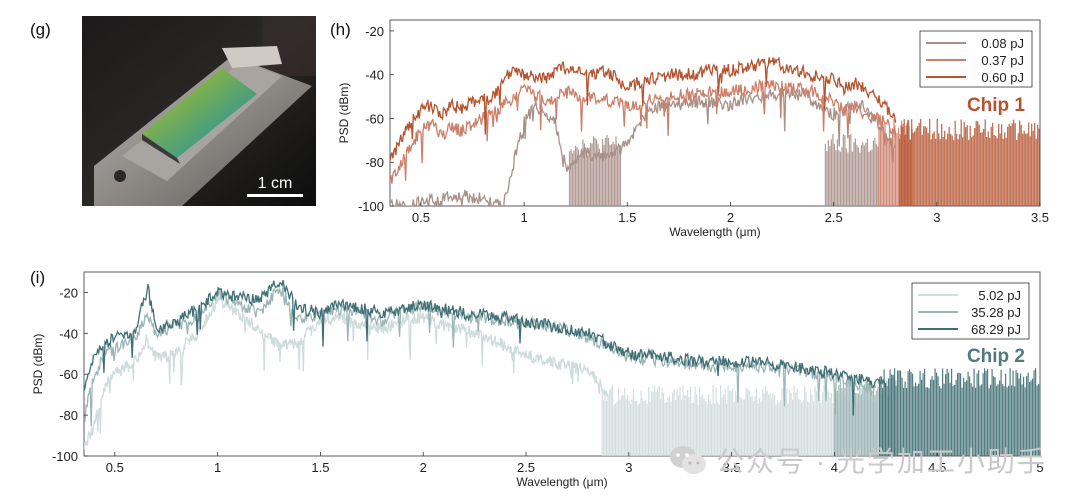 This screenshot has width=1080, height=501. Describe the element at coordinates (199, 111) in the screenshot. I see `chip-photo: 1 cm` at that location.